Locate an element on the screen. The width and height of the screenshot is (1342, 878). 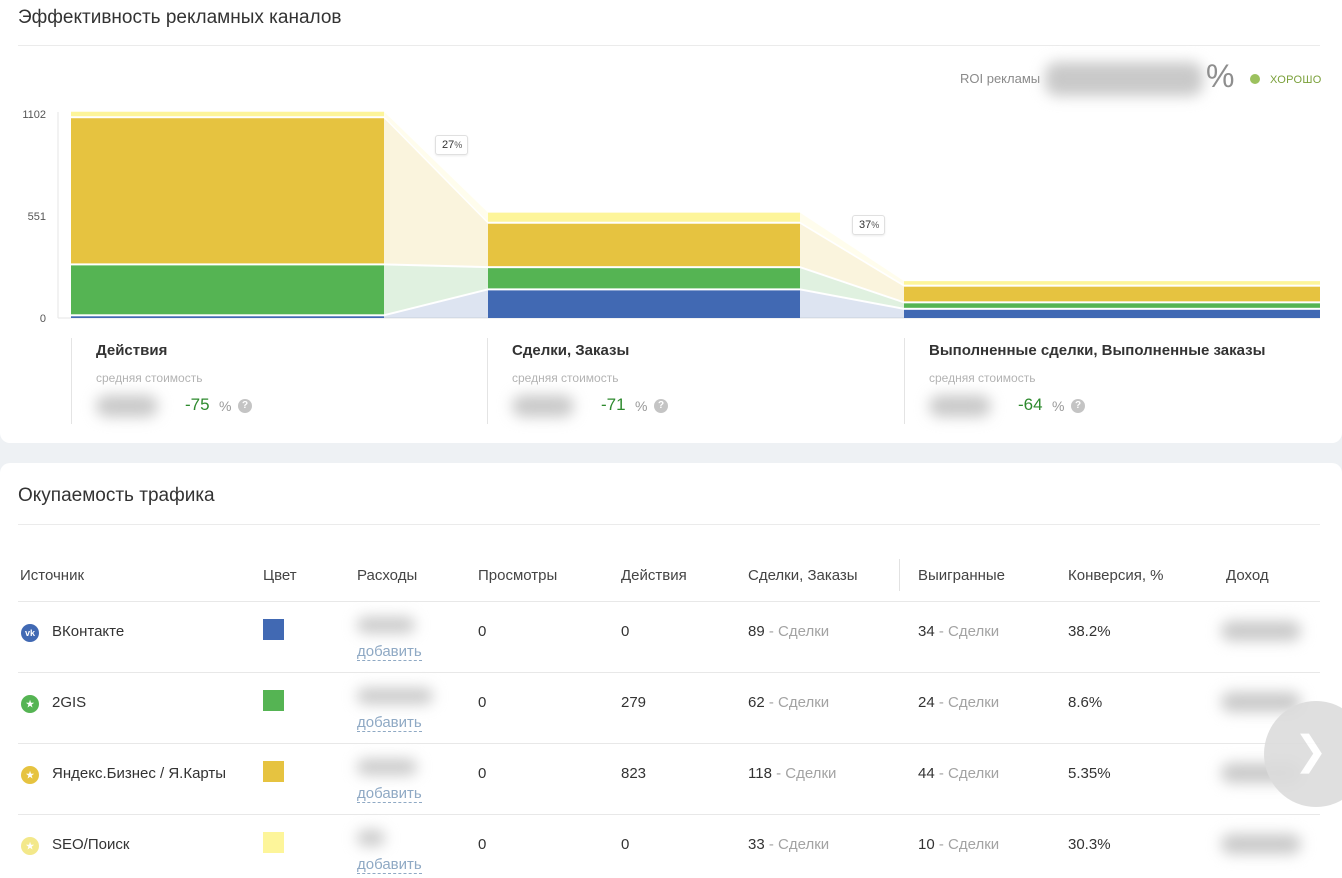
conversion-value: 5.35% is located at coordinates (1089, 773).